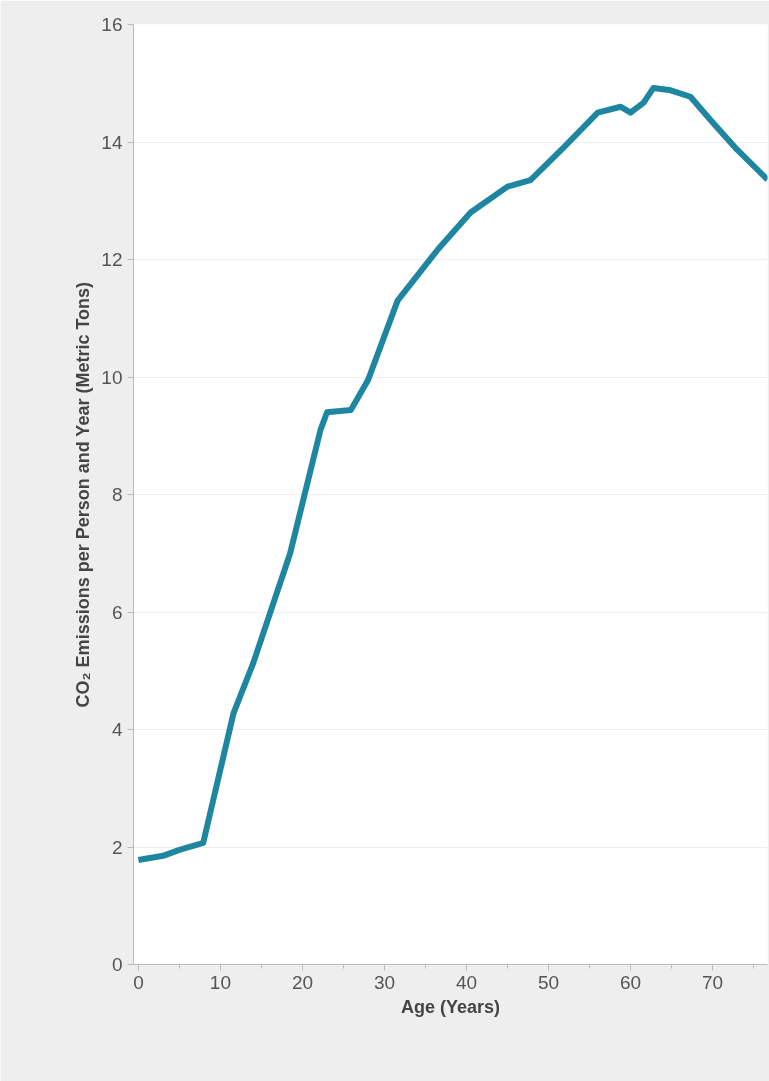 Image resolution: width=769 pixels, height=1081 pixels. What do you see at coordinates (138, 982) in the screenshot?
I see `x-tick-label: 0` at bounding box center [138, 982].